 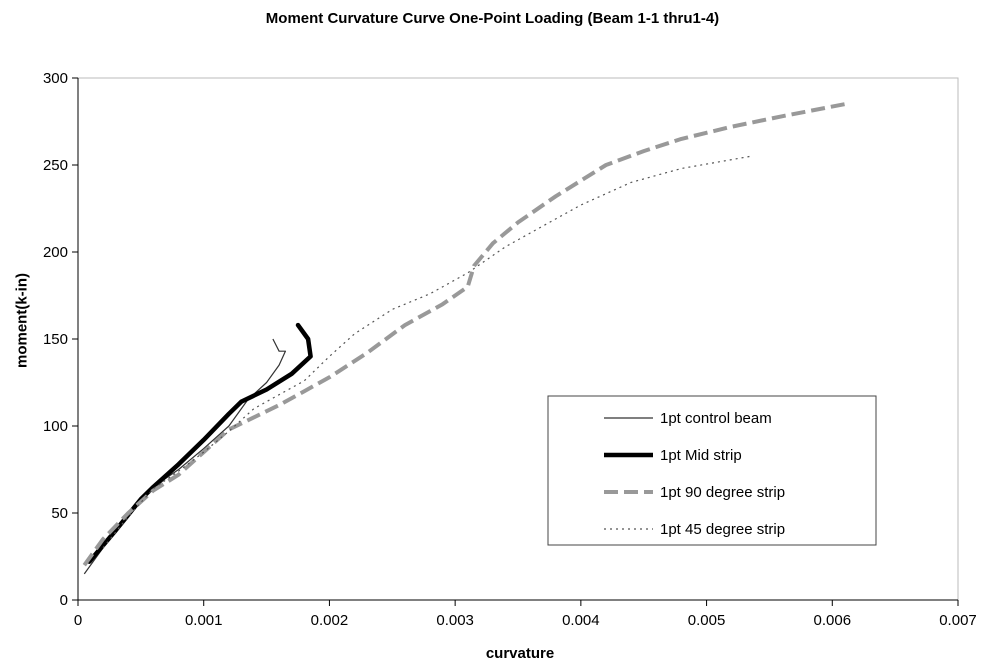 I want to click on legend-label-1: 1pt control beam, so click(x=716, y=418).